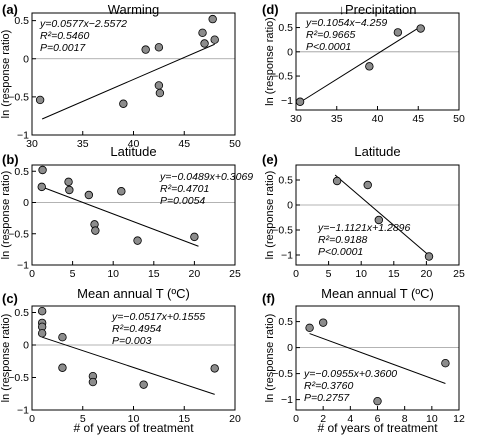 The image size is (500, 442). Describe the element at coordinates (64, 36) in the screenshot. I see `regression-stat: R²=0.5460` at that location.